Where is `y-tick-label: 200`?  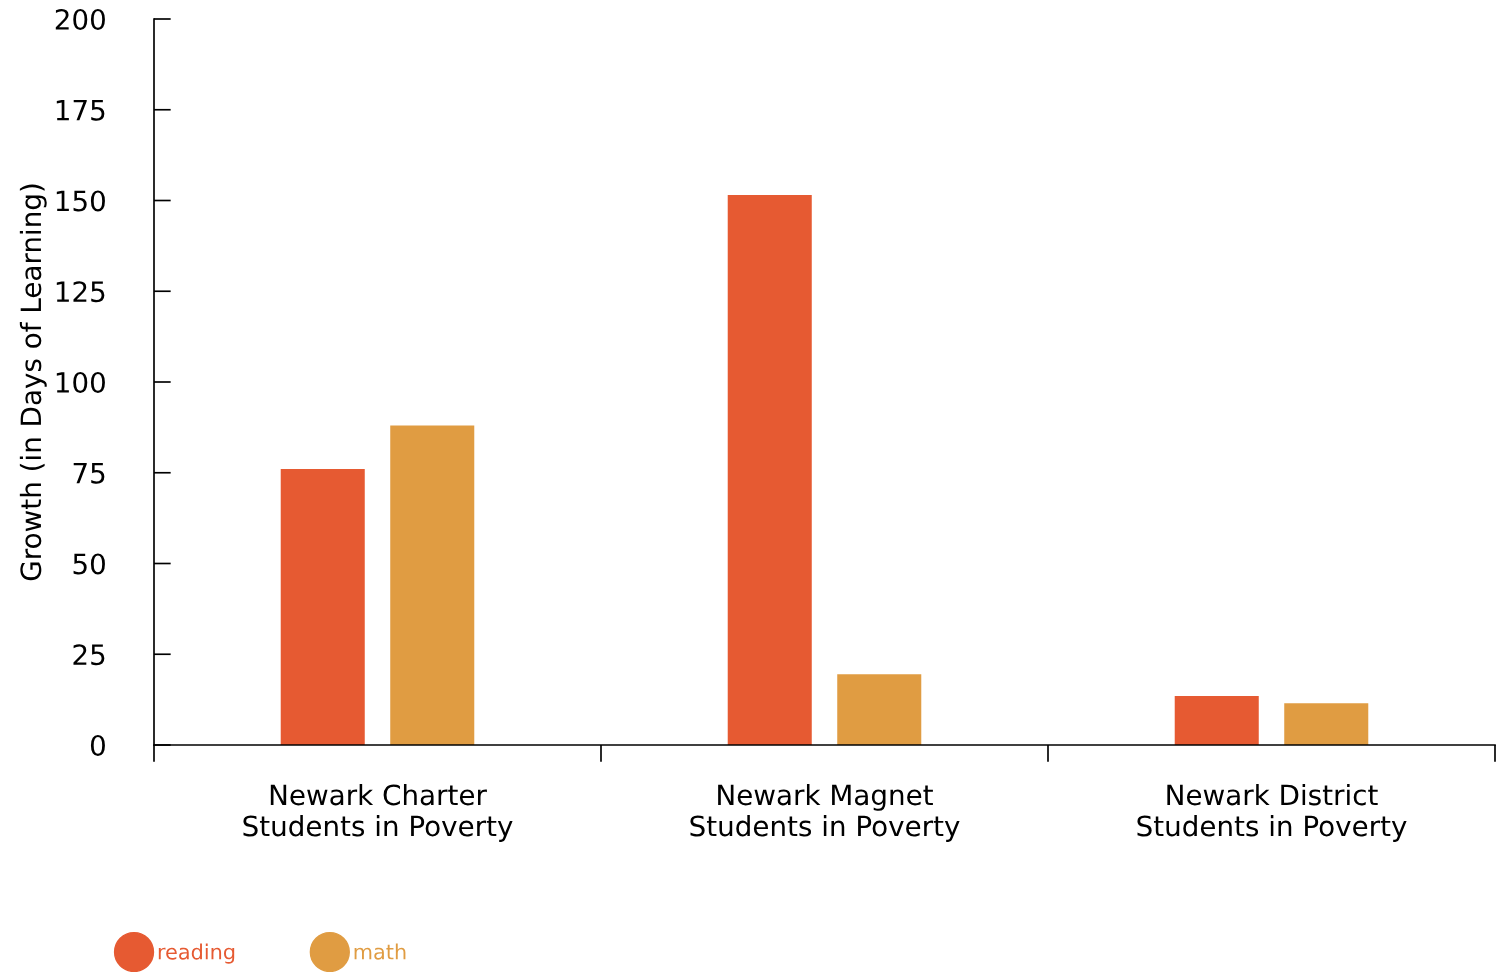 y-tick-label: 200 is located at coordinates (80, 19).